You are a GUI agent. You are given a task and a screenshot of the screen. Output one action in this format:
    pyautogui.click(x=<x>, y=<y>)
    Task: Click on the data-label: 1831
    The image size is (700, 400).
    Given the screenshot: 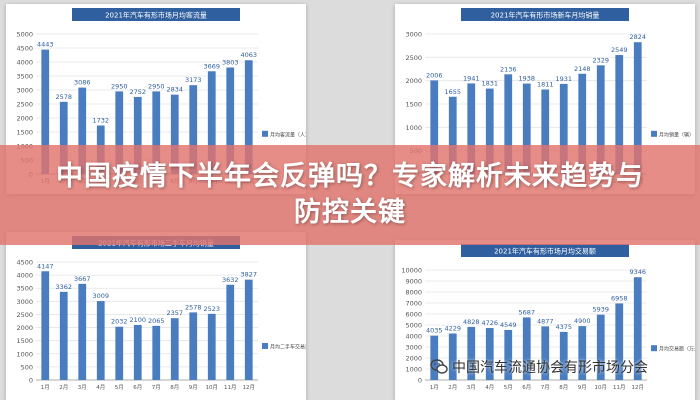 What is the action you would take?
    pyautogui.click(x=489, y=84)
    